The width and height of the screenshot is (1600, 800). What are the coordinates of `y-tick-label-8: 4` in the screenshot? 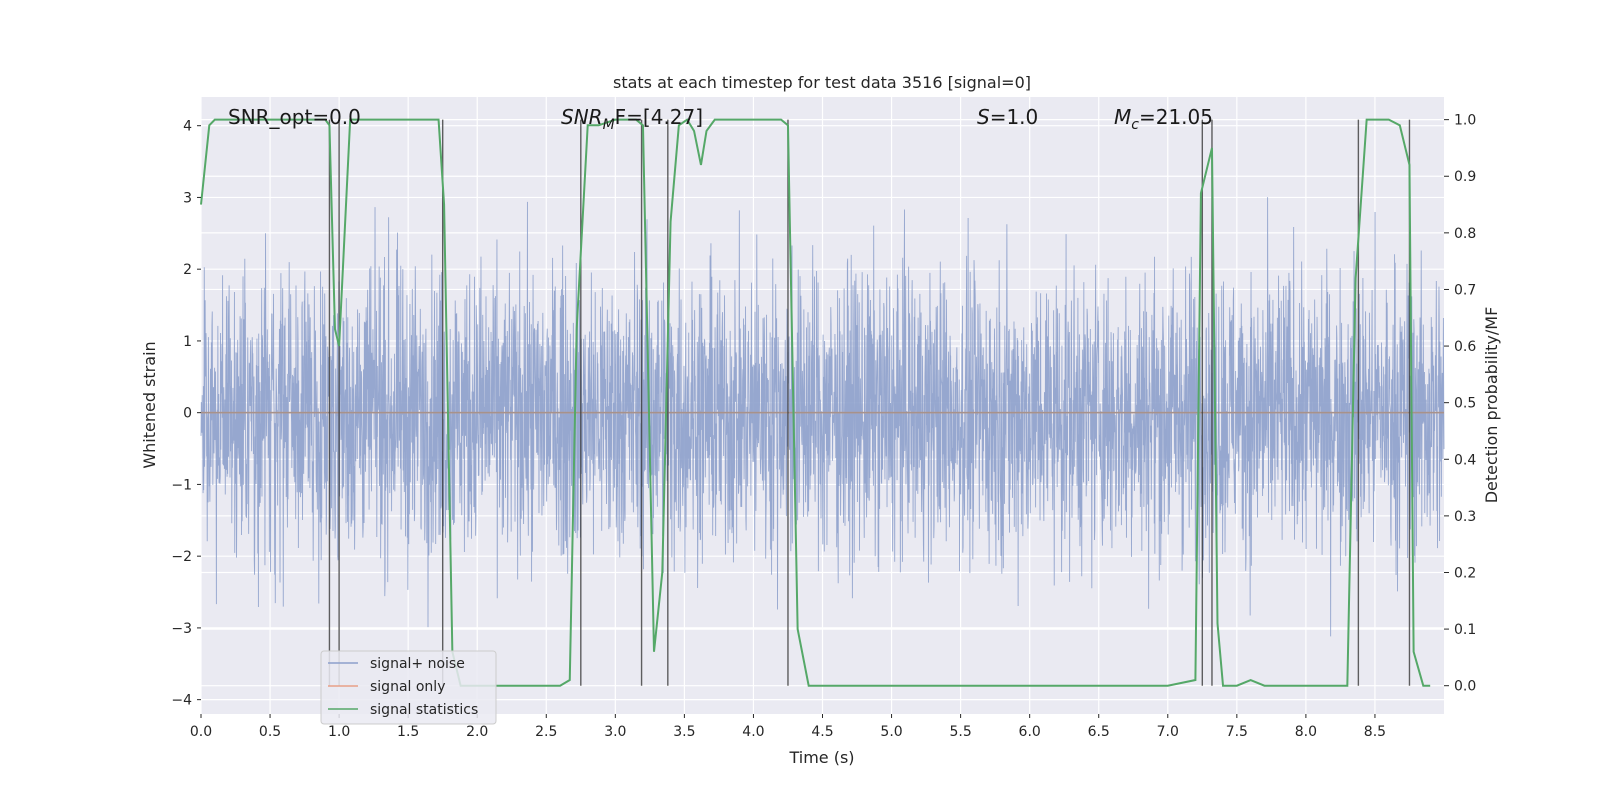 It's located at (187, 127).